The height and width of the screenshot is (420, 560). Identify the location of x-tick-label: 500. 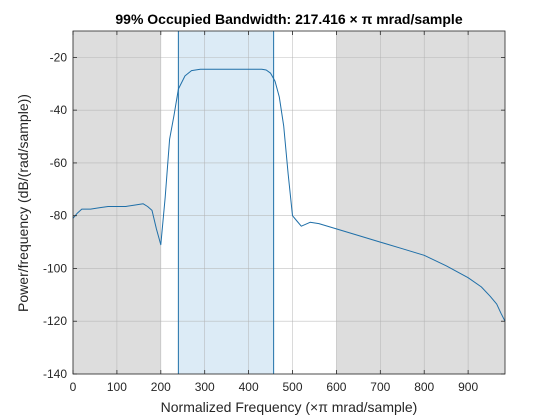
(292, 387).